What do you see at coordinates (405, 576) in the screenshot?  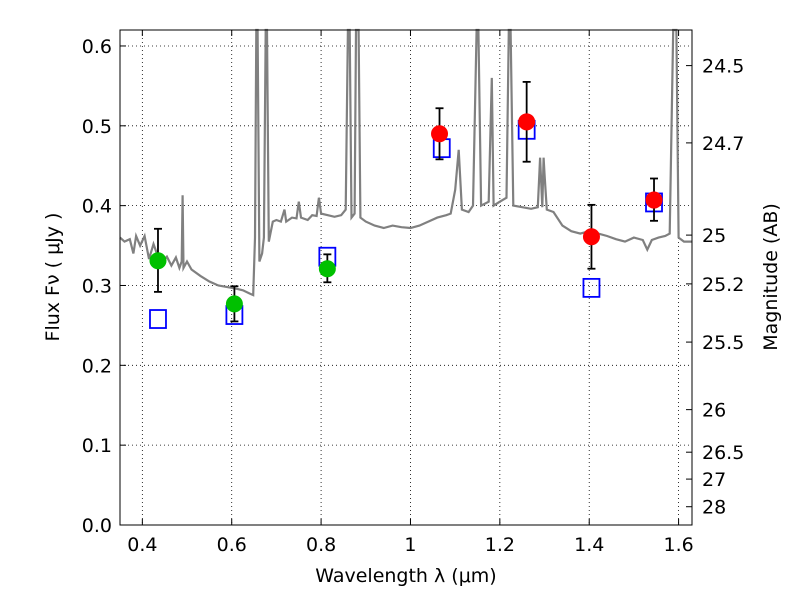 I see `x-axis-label: Wavelength λ (μm)` at bounding box center [405, 576].